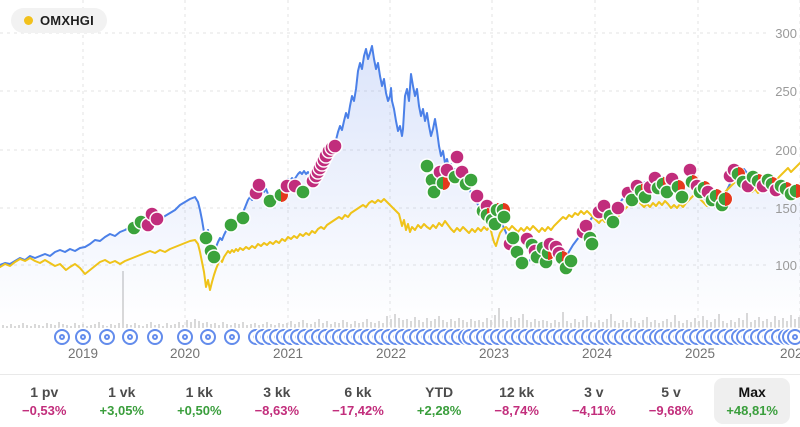  I want to click on range-label: 5 v, so click(671, 392).